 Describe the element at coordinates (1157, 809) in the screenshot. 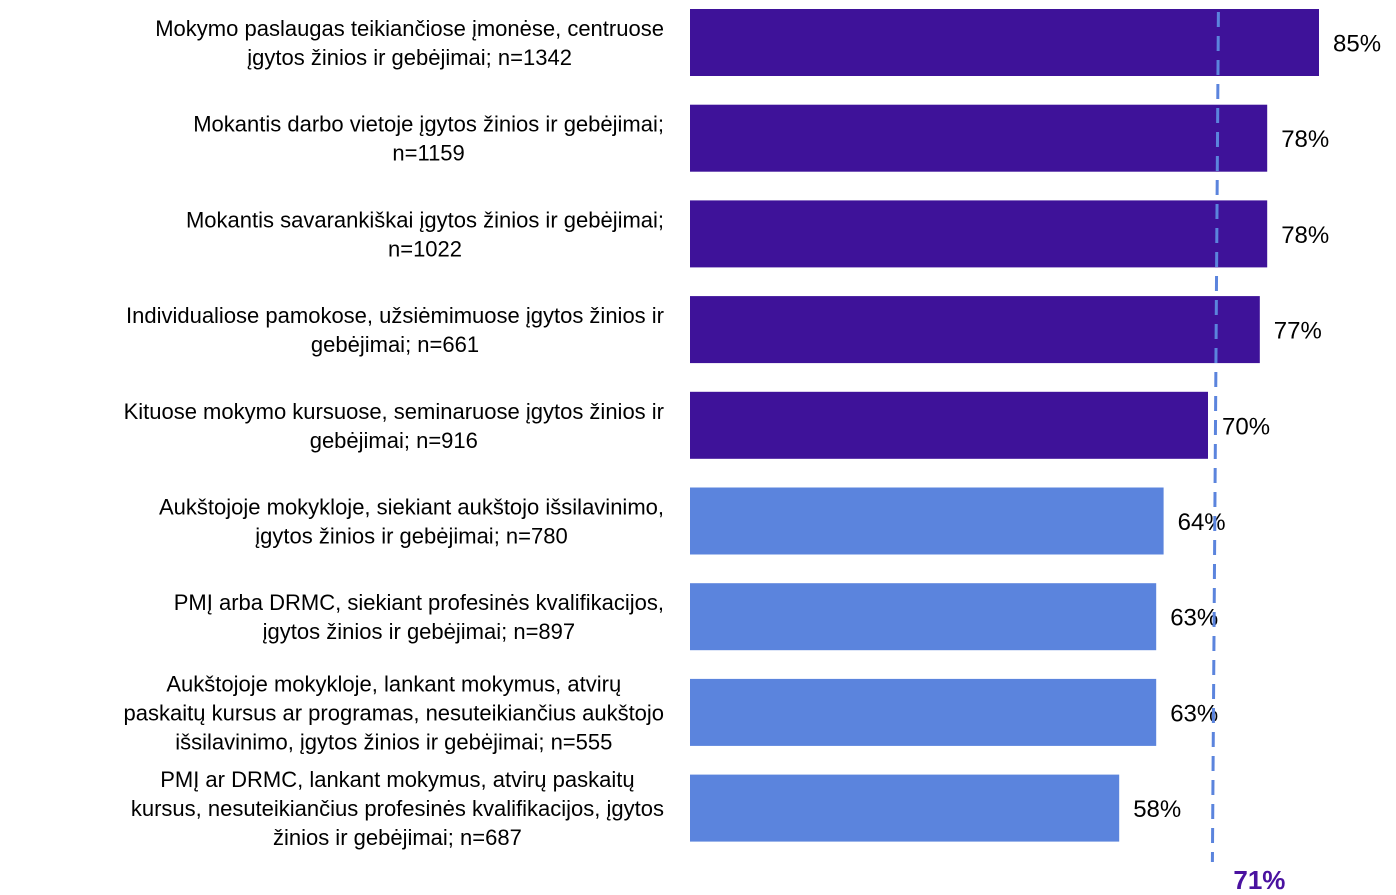

I see `value-label-9: 58%` at that location.